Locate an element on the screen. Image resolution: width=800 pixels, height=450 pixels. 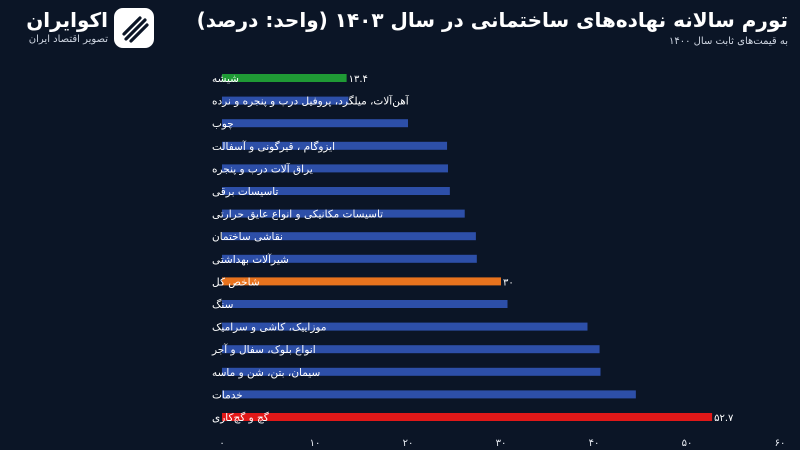
brand-logo: اکوایران تصویر اقتصاد ایران is located at coordinates (83, 29).